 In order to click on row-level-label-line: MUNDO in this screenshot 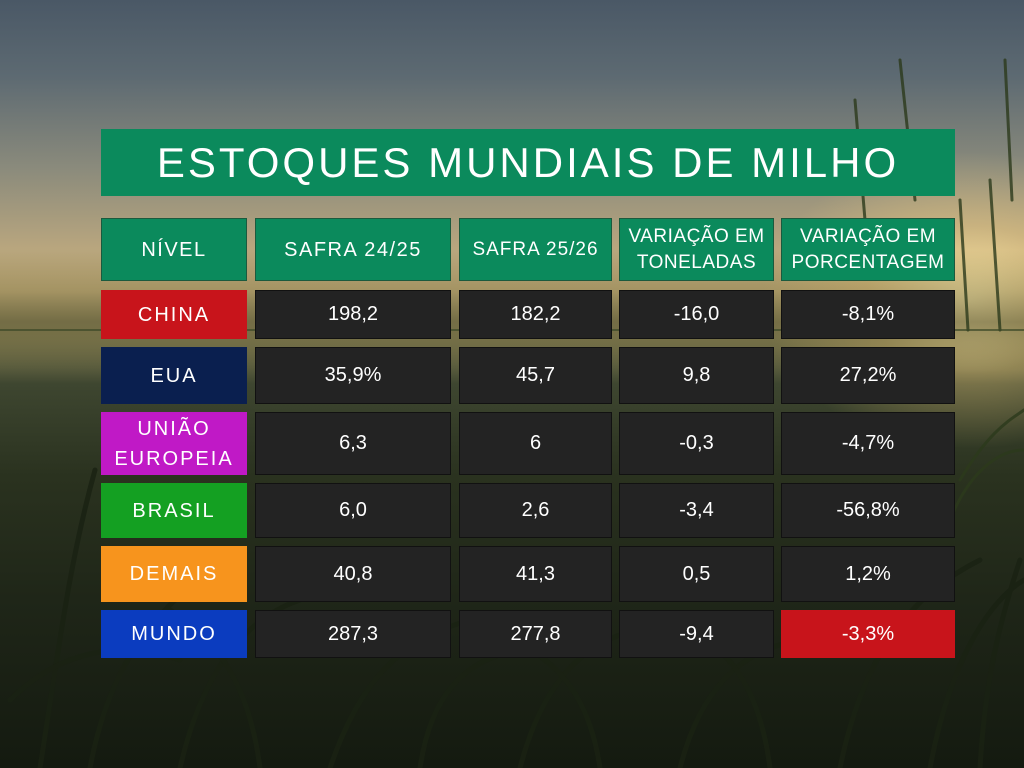, I will do `click(174, 634)`.